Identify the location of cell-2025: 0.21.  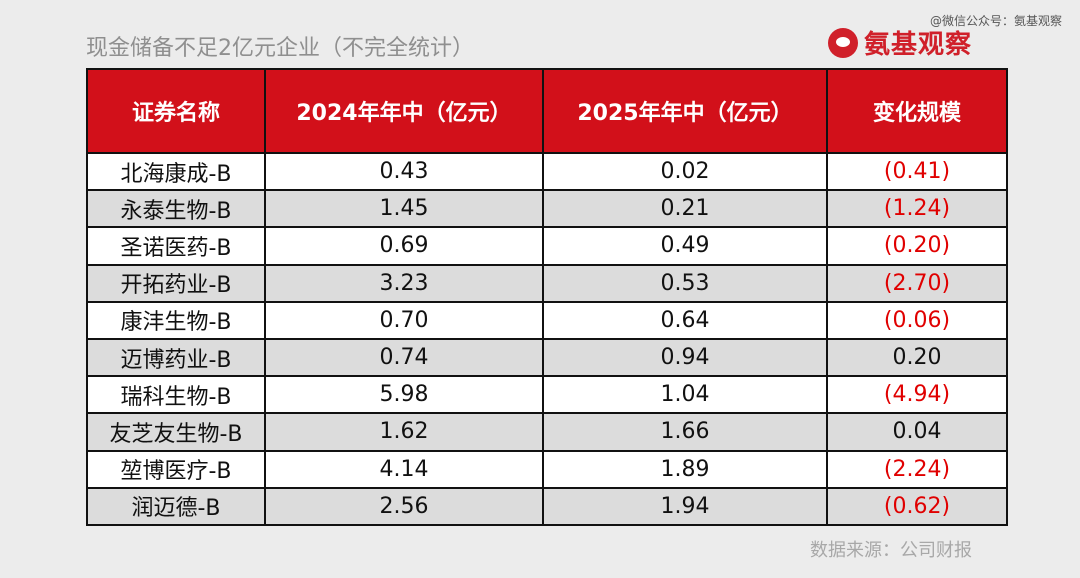
(685, 209).